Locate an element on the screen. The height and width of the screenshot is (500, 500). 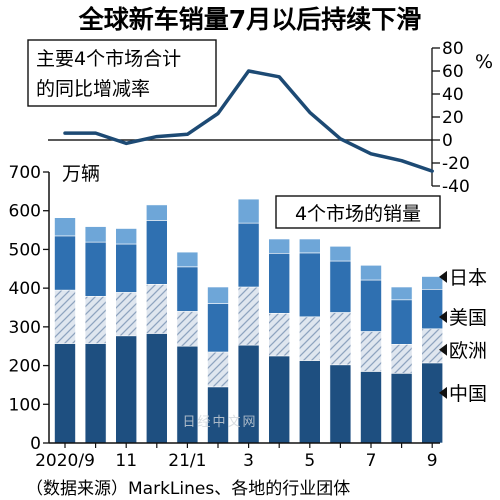
line-y-tick-label: 0 is located at coordinates (447, 141).